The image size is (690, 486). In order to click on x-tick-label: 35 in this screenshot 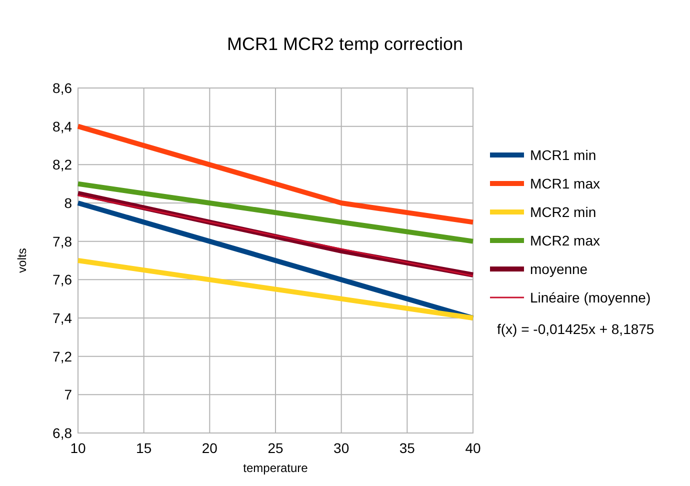, I will do `click(407, 448)`.